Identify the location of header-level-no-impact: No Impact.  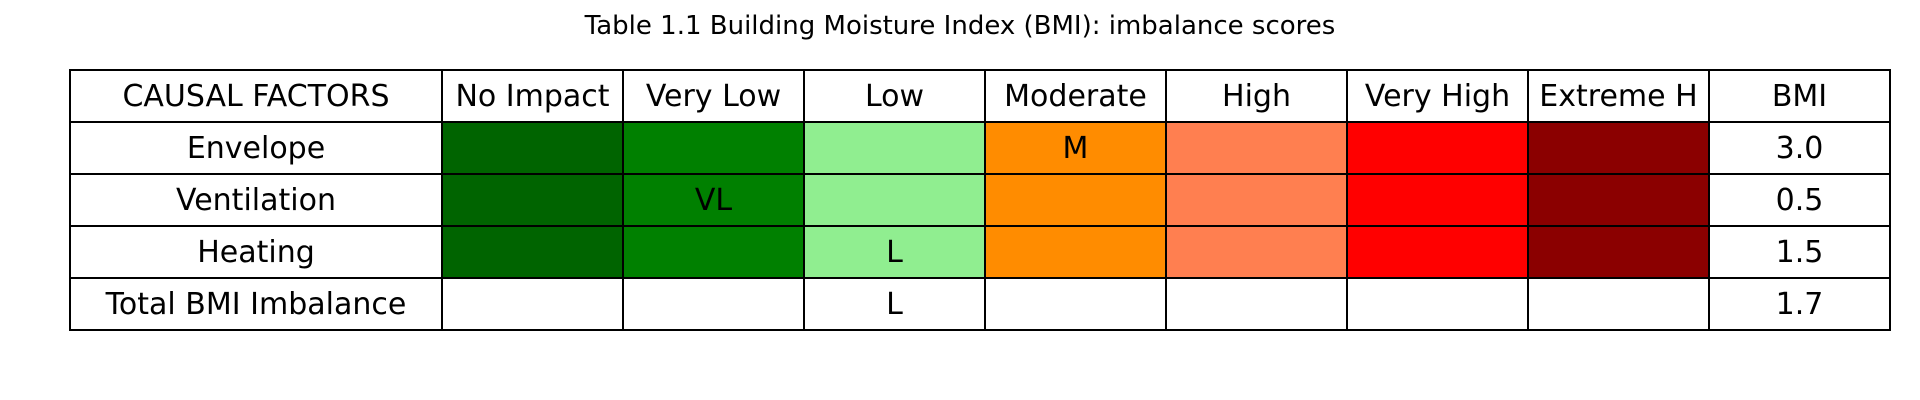
(532, 96).